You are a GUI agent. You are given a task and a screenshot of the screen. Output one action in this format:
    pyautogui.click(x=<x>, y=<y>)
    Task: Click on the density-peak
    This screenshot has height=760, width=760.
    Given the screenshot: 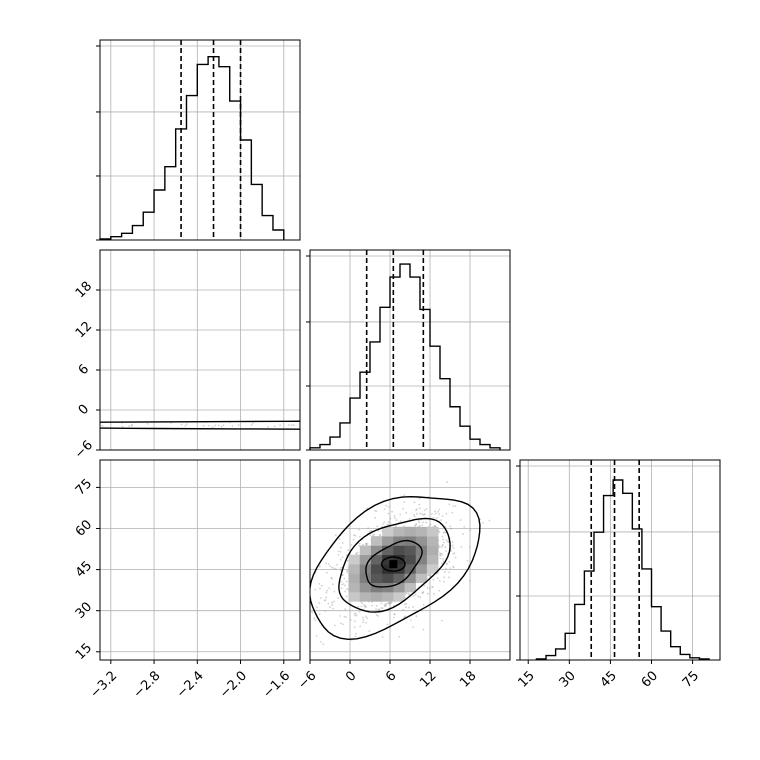 What is the action you would take?
    pyautogui.click(x=393, y=564)
    